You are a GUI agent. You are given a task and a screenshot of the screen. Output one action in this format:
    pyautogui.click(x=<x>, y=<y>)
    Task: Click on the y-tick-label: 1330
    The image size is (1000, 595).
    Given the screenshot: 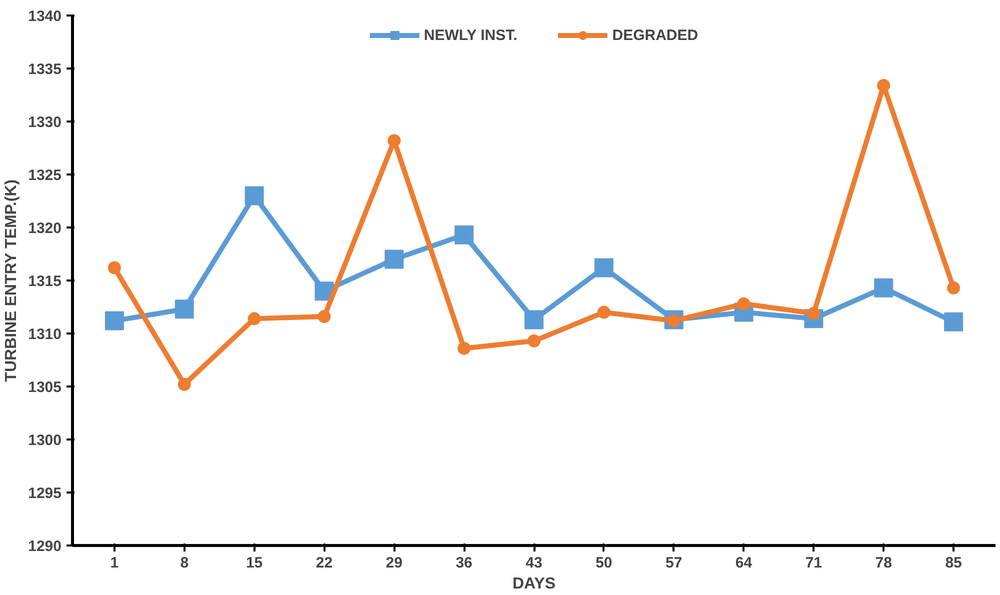 What is the action you would take?
    pyautogui.click(x=45, y=122)
    